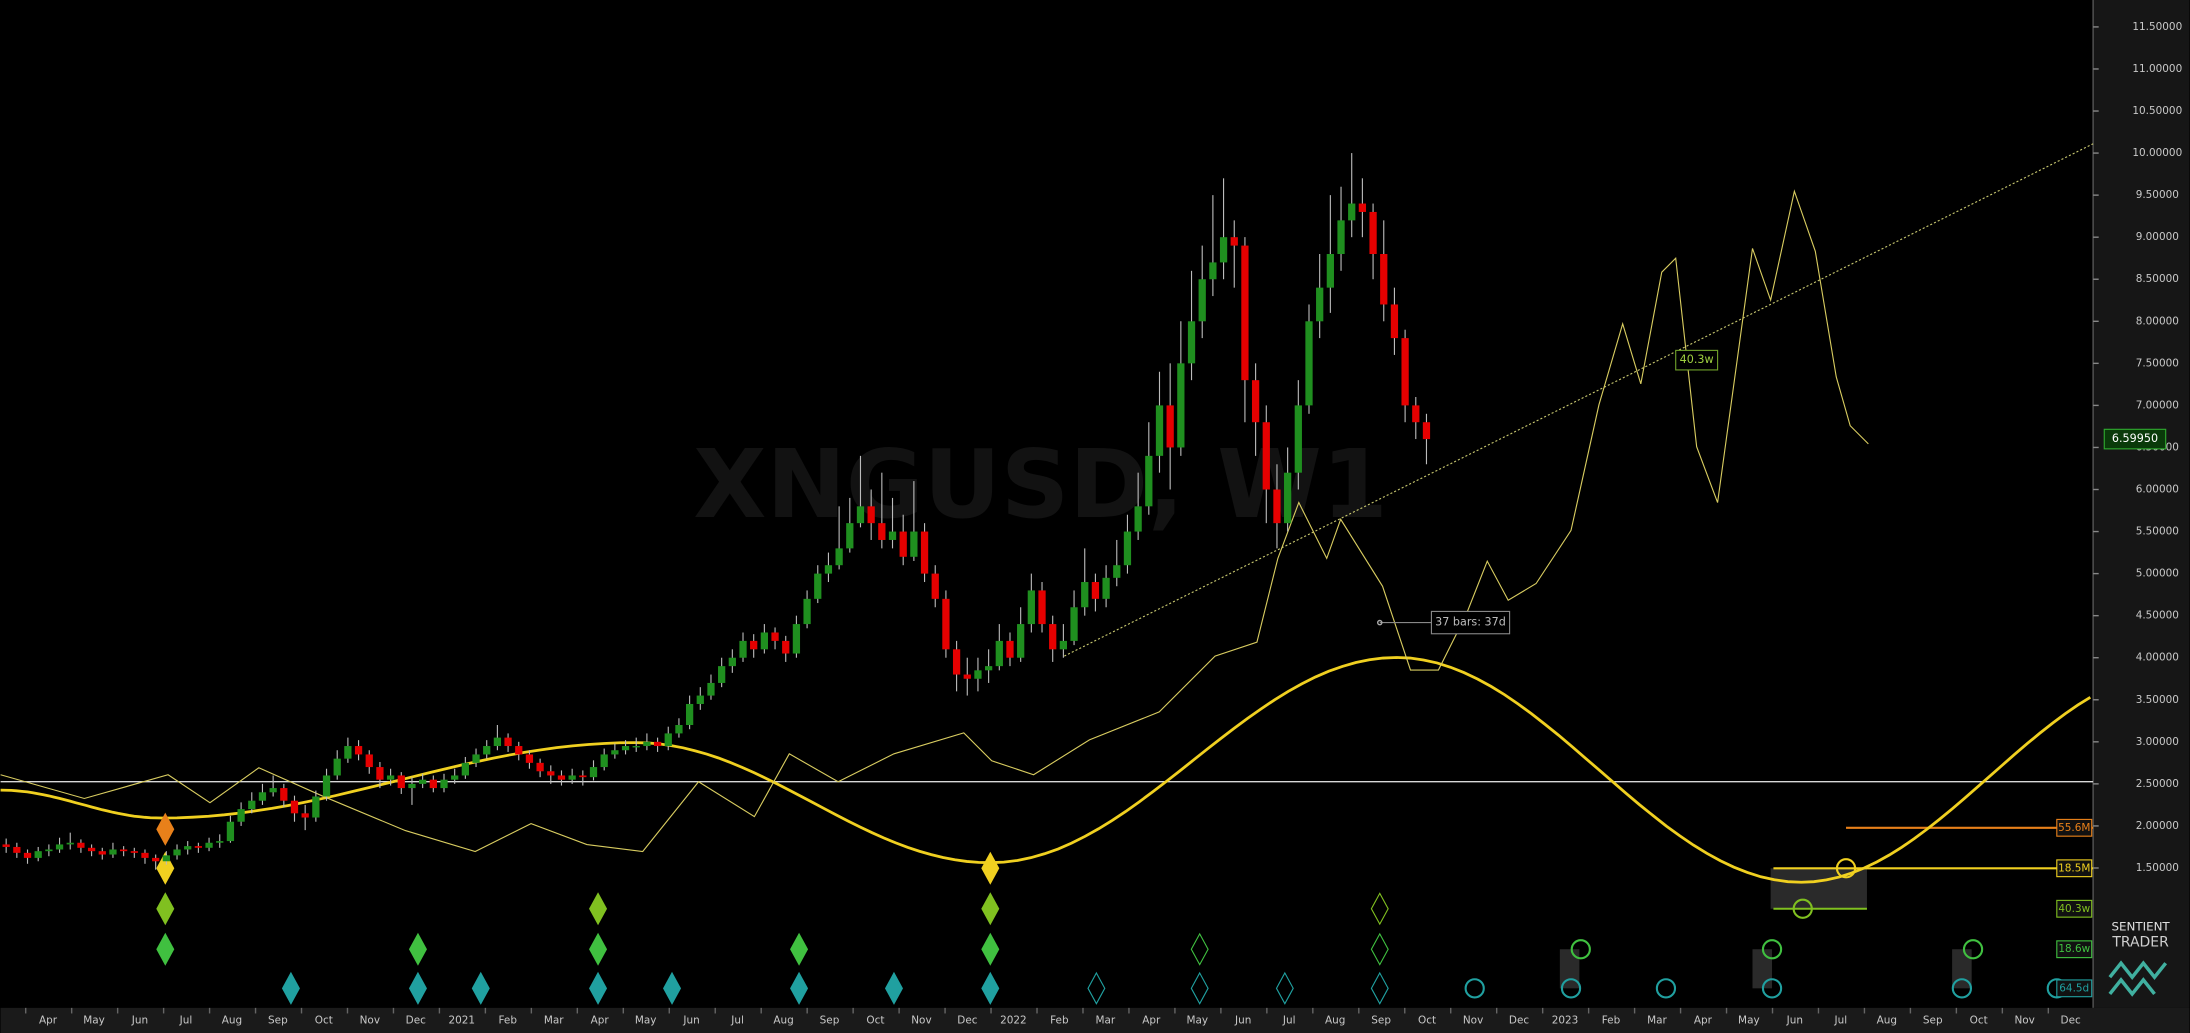 The height and width of the screenshot is (1033, 2190). What do you see at coordinates (139, 1020) in the screenshot?
I see `x-tick-label: Jun` at bounding box center [139, 1020].